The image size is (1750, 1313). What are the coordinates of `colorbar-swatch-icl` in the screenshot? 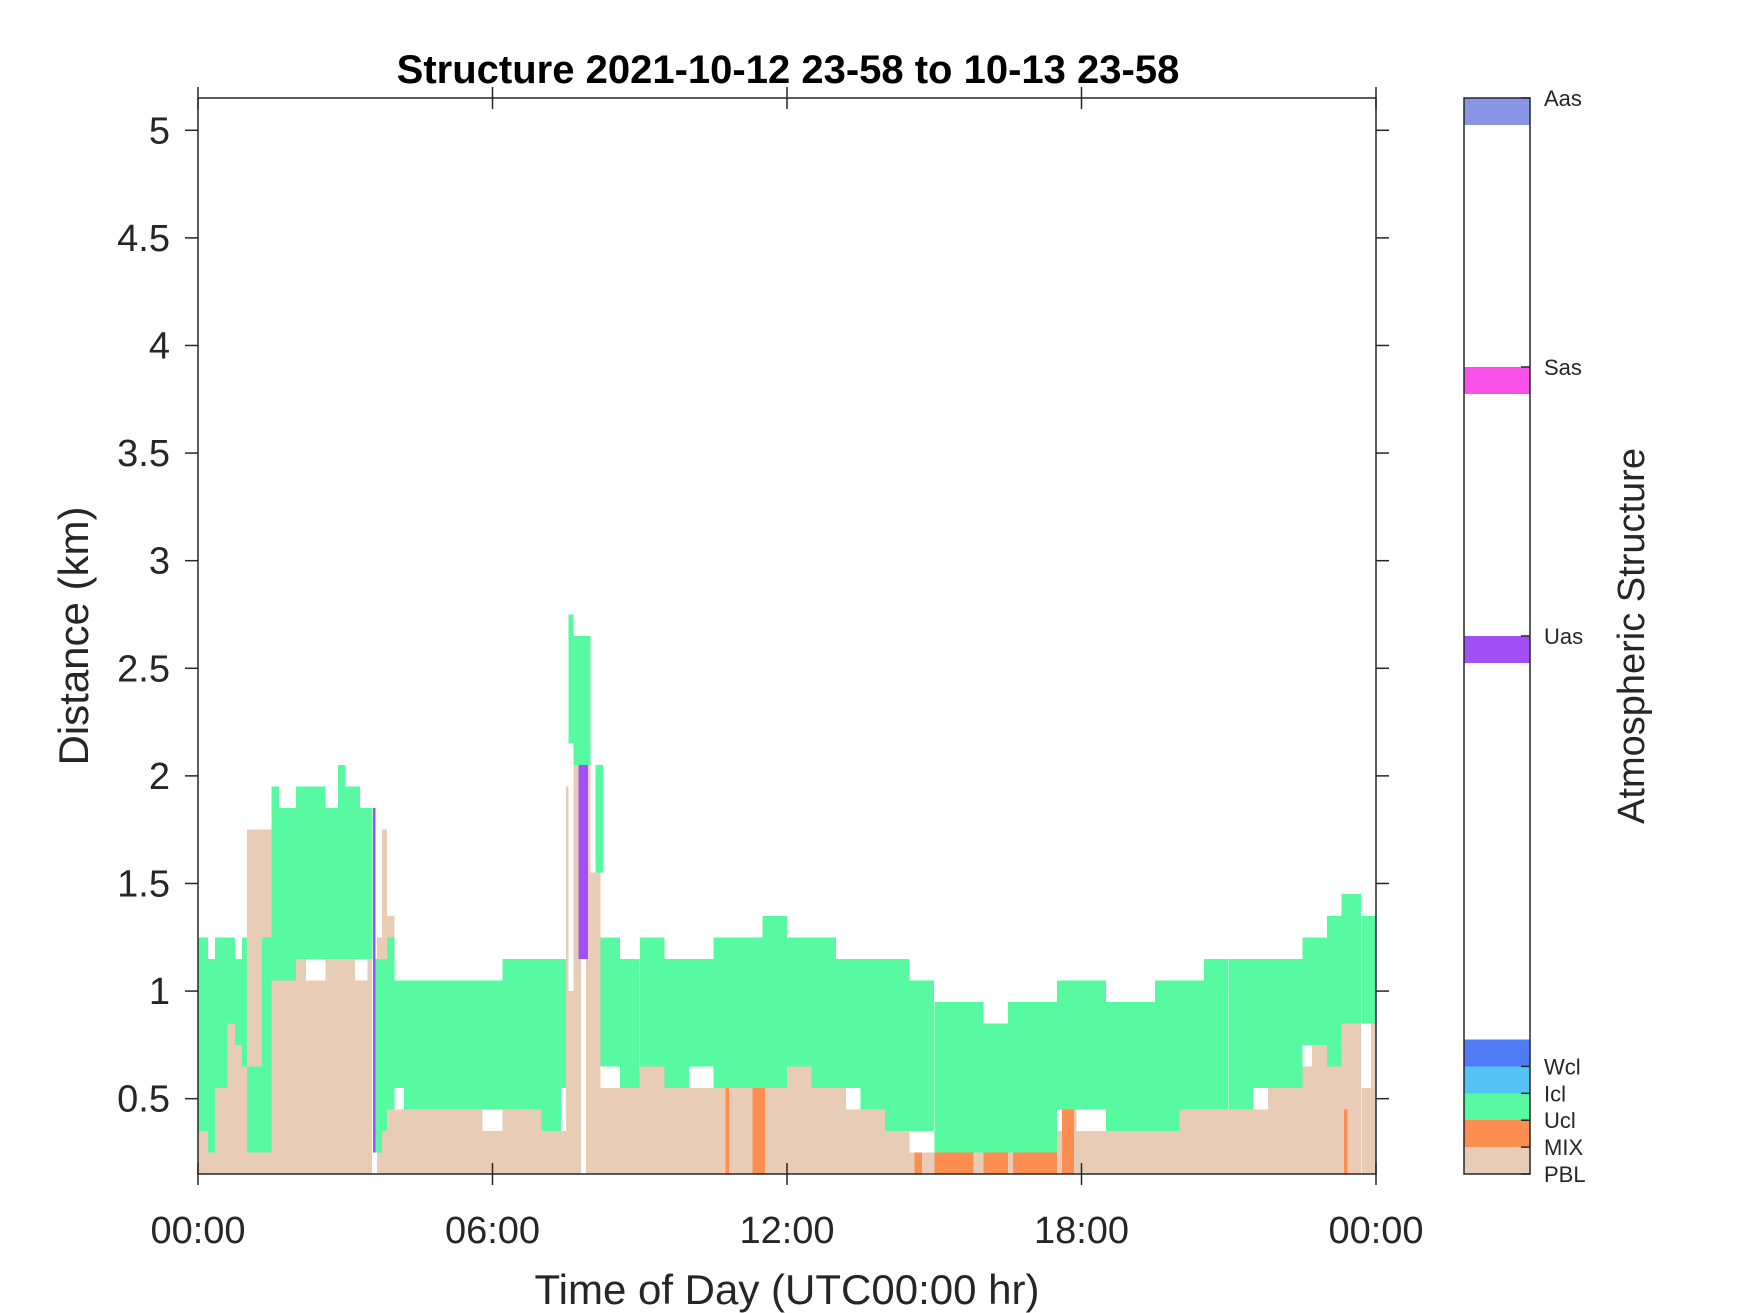 It's located at (1497, 1080).